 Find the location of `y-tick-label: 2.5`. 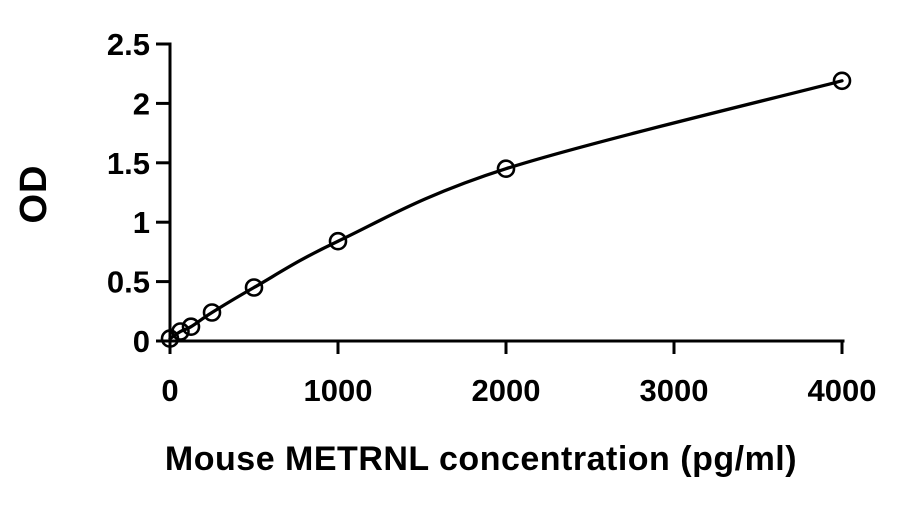

y-tick-label: 2.5 is located at coordinates (128, 44).